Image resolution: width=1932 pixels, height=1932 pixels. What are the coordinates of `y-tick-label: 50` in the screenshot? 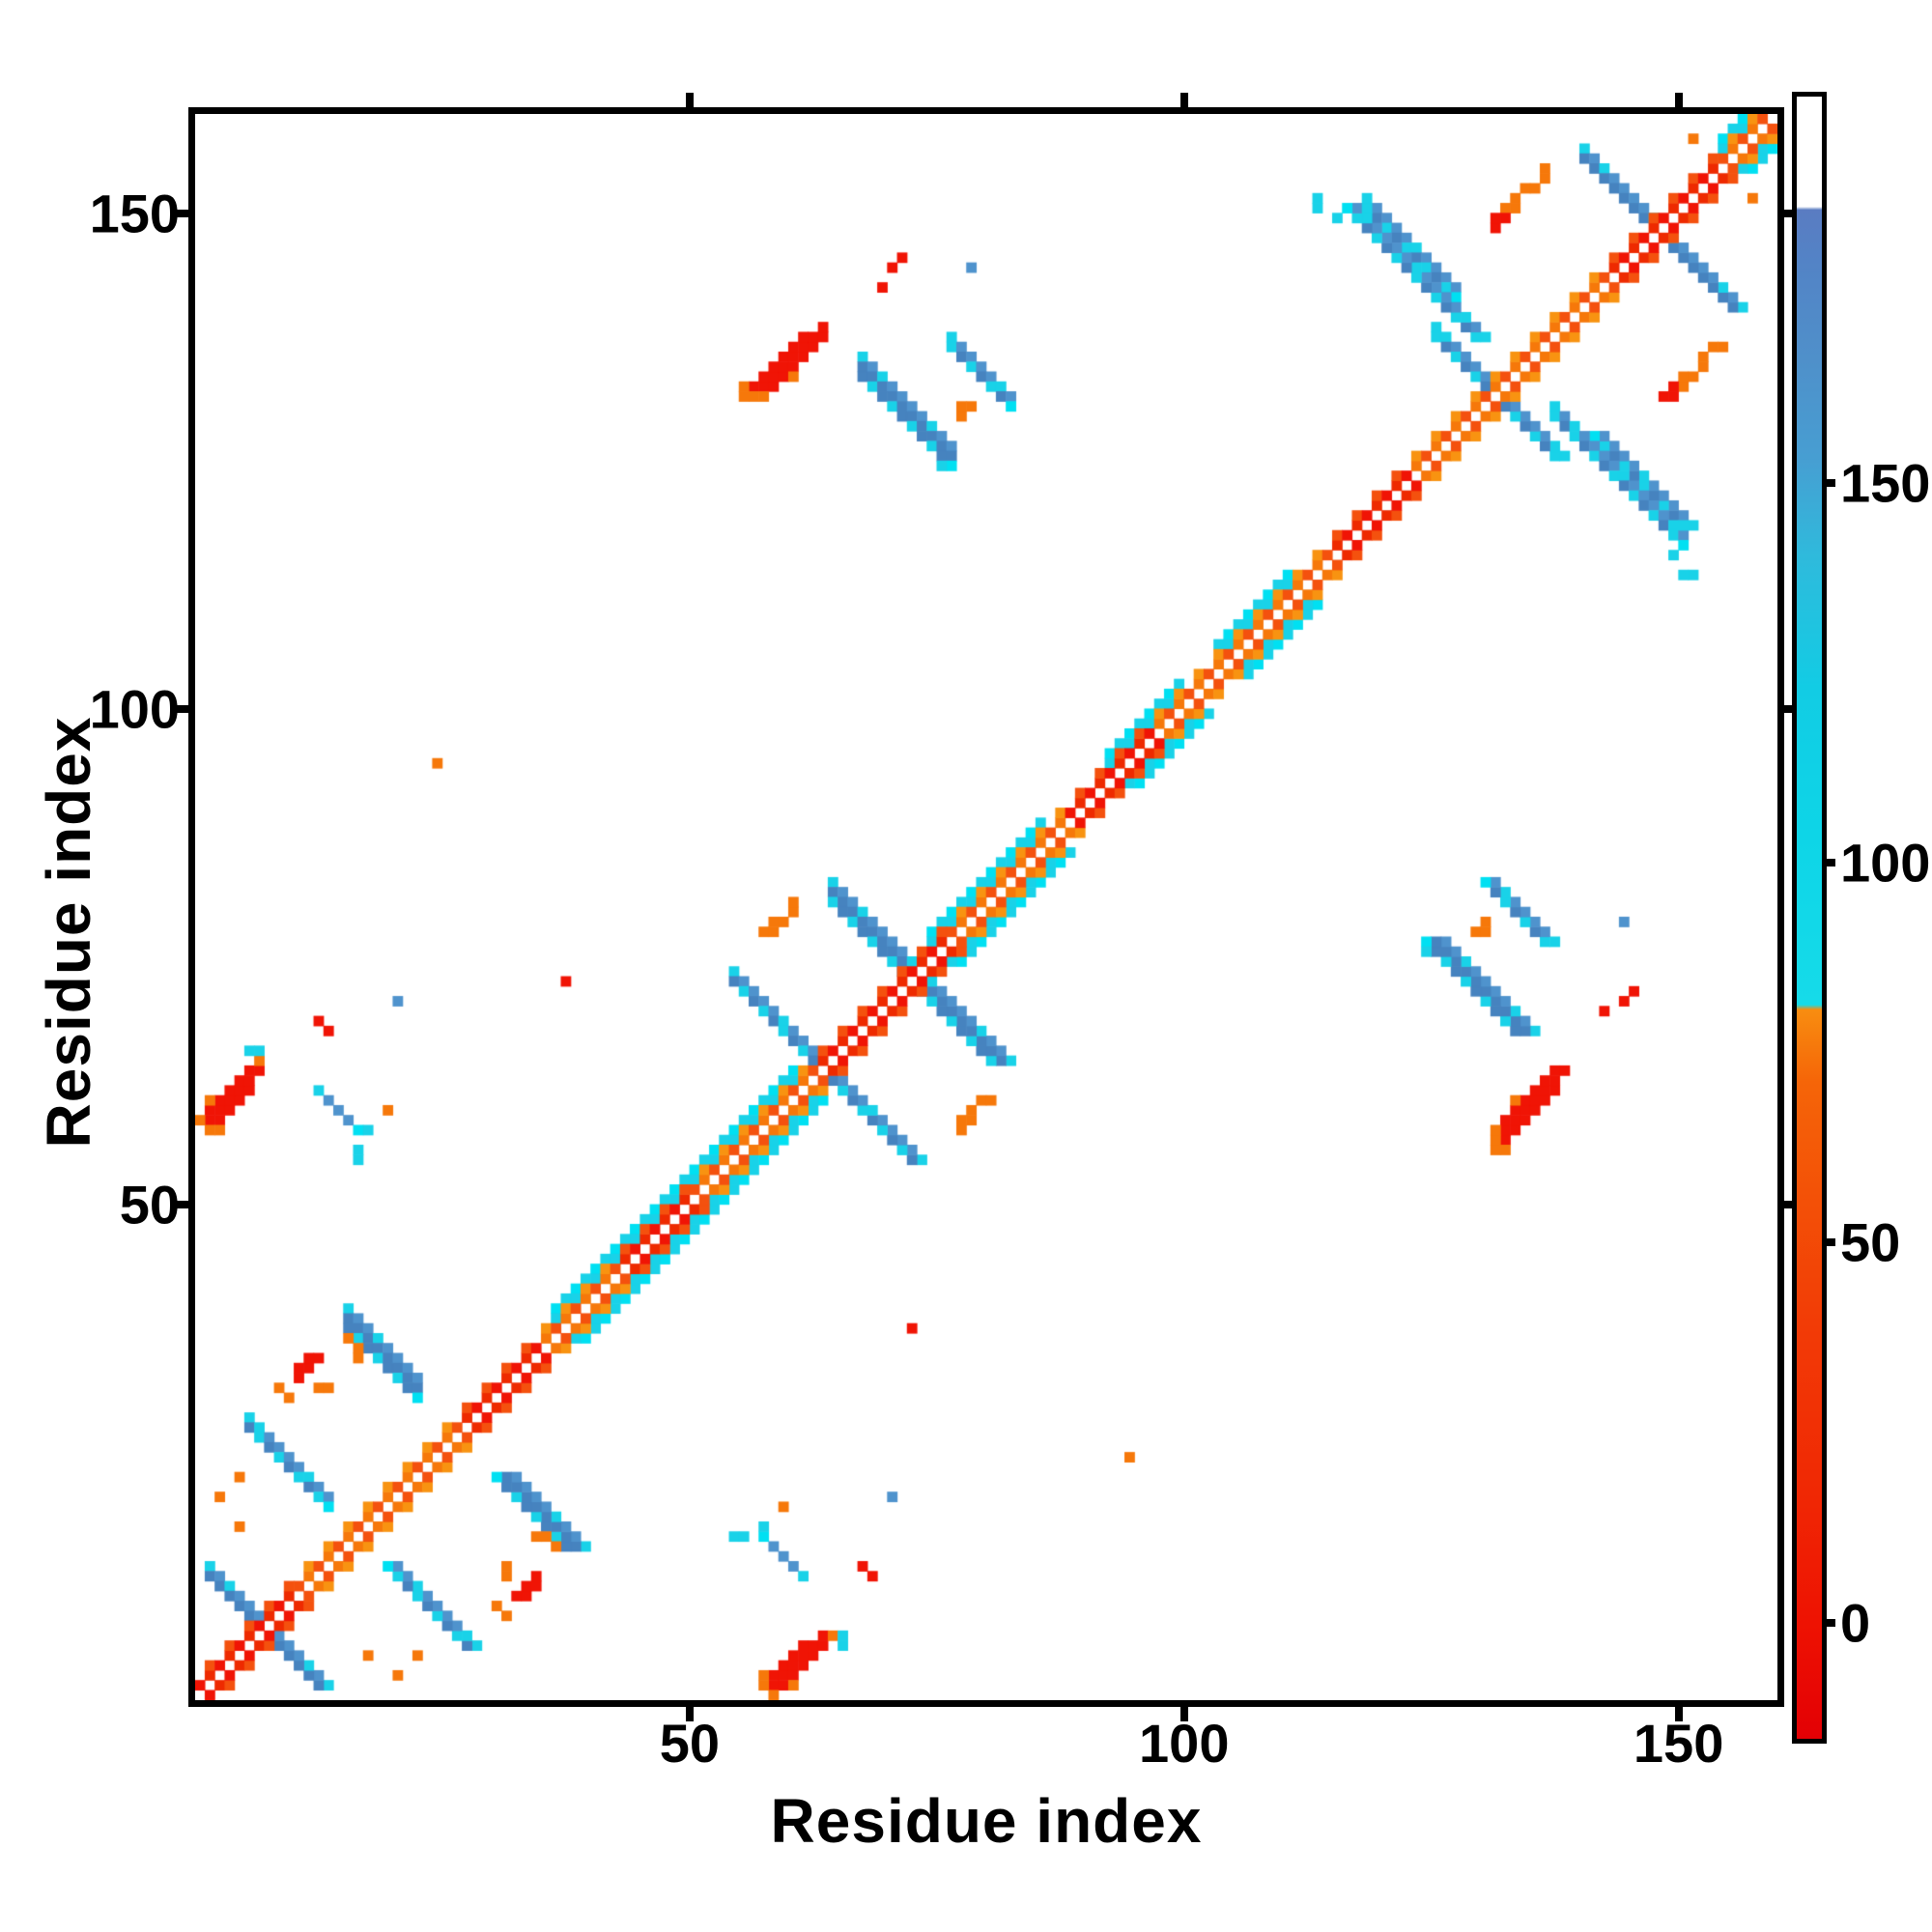 It's located at (149, 1205).